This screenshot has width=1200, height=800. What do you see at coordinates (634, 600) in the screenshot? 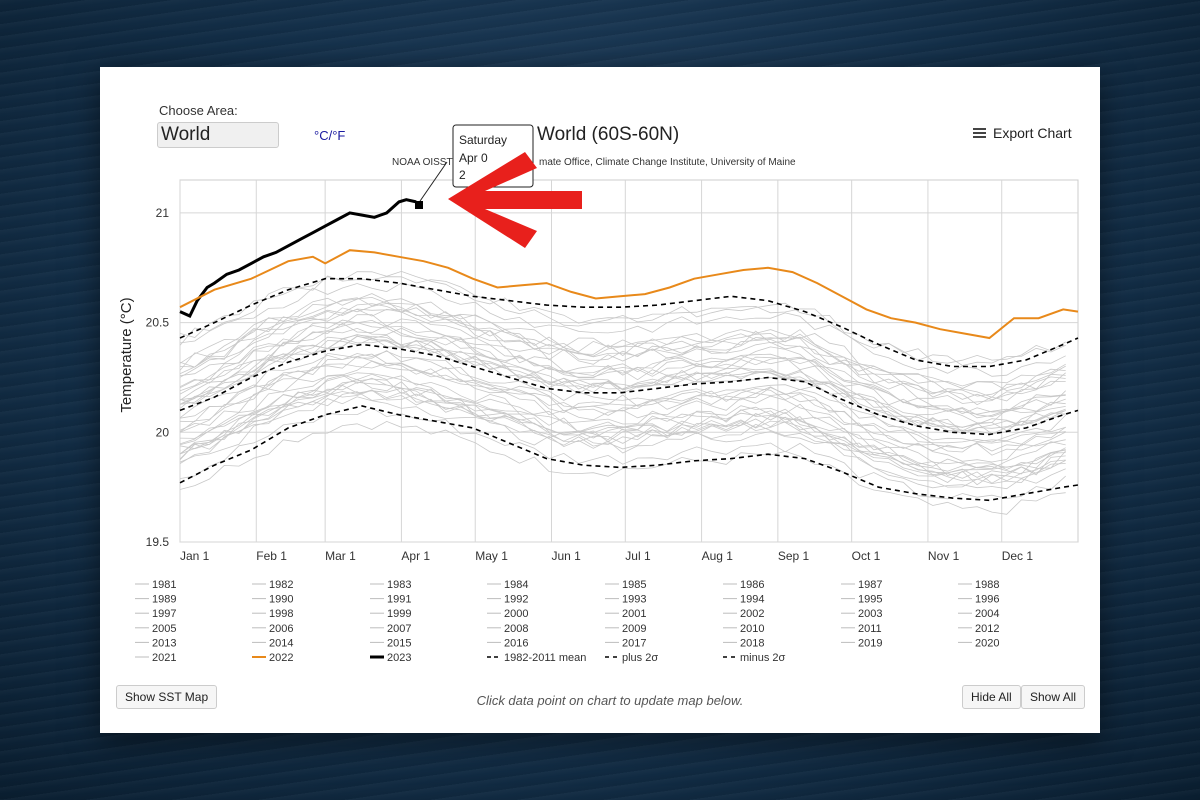
I see `legend-item: 1993` at bounding box center [634, 600].